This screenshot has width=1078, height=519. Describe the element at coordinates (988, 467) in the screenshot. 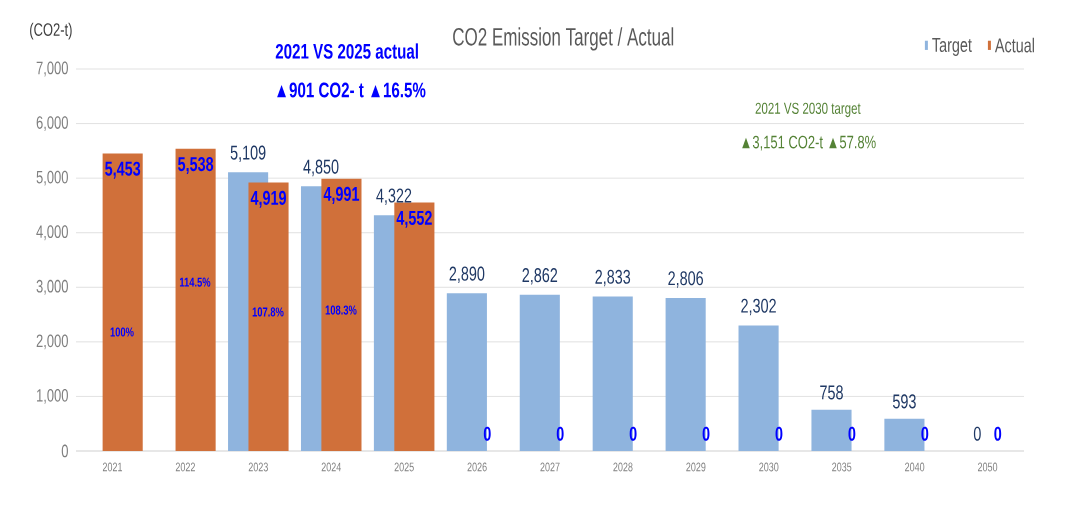

I see `x-tick-label: 2050` at that location.